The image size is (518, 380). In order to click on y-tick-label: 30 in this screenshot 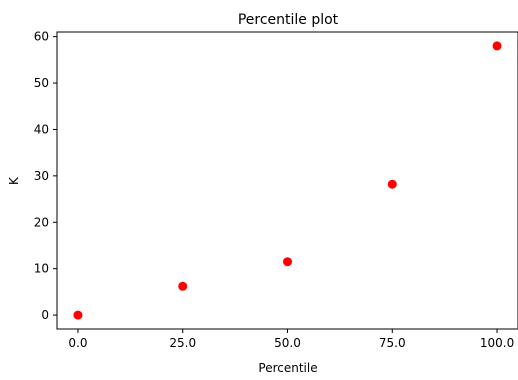, I will do `click(41, 176)`.